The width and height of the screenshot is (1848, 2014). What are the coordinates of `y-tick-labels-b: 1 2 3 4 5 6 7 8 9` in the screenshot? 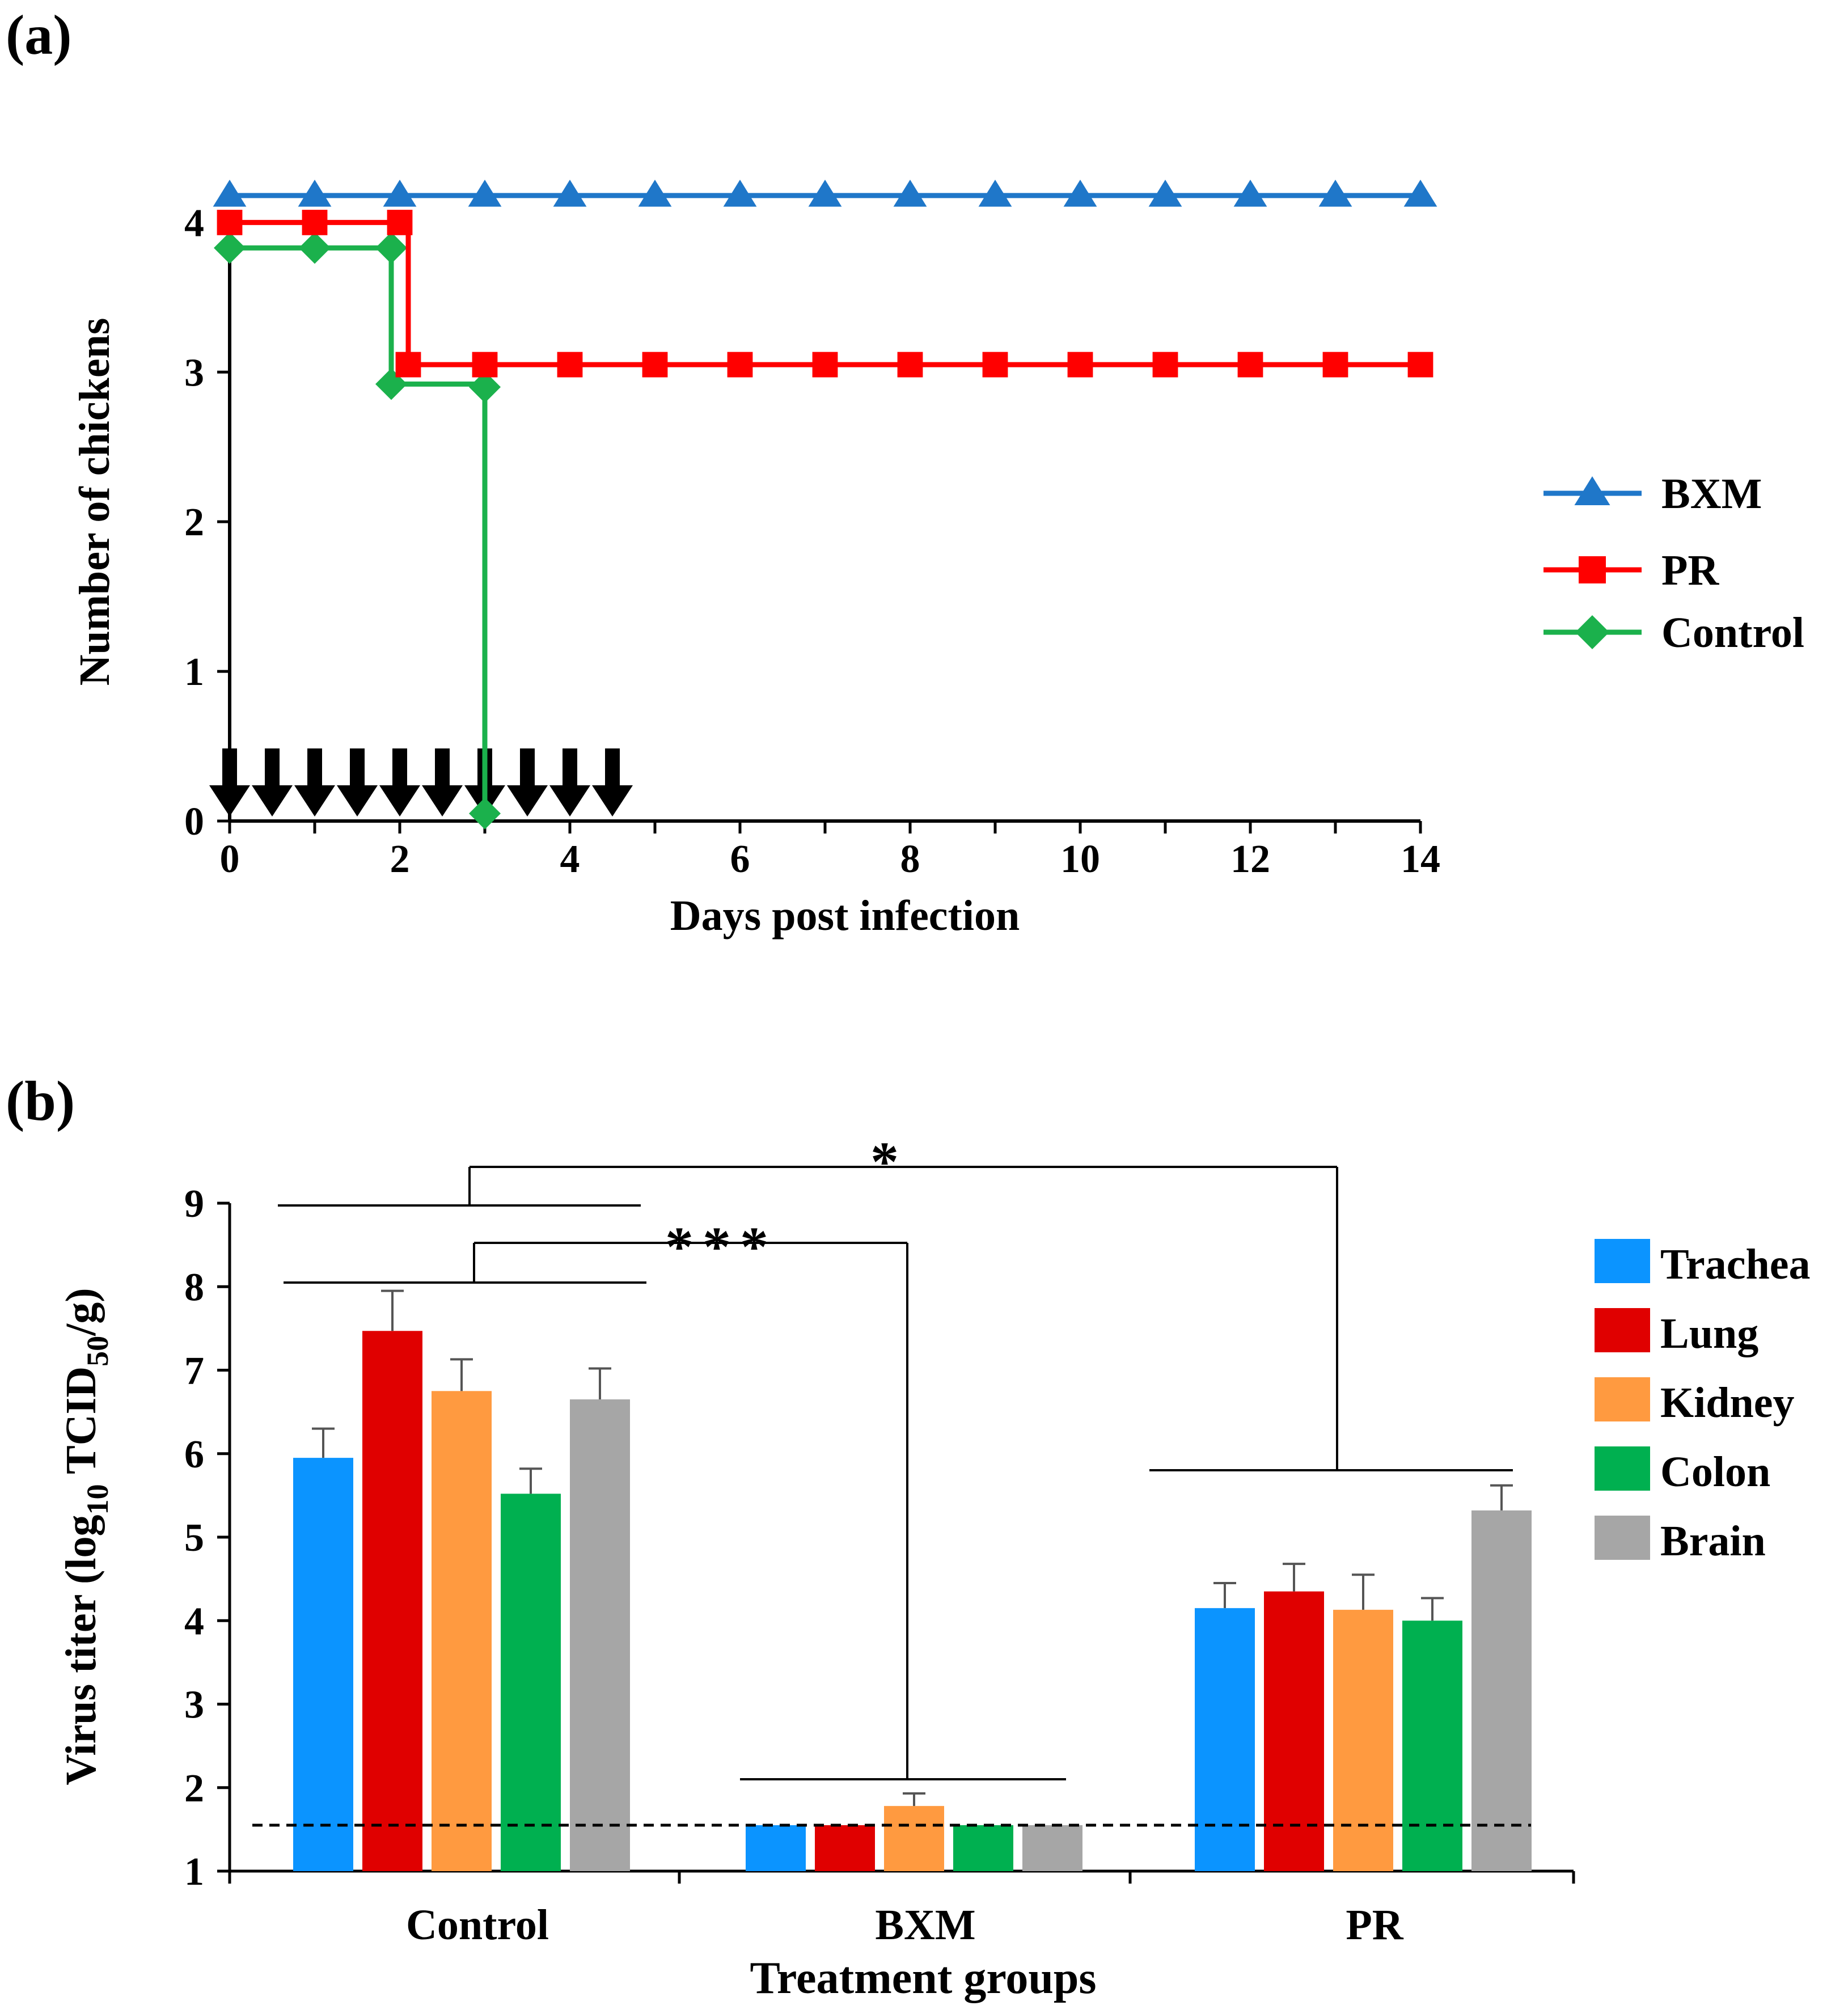 It's located at (194, 1538).